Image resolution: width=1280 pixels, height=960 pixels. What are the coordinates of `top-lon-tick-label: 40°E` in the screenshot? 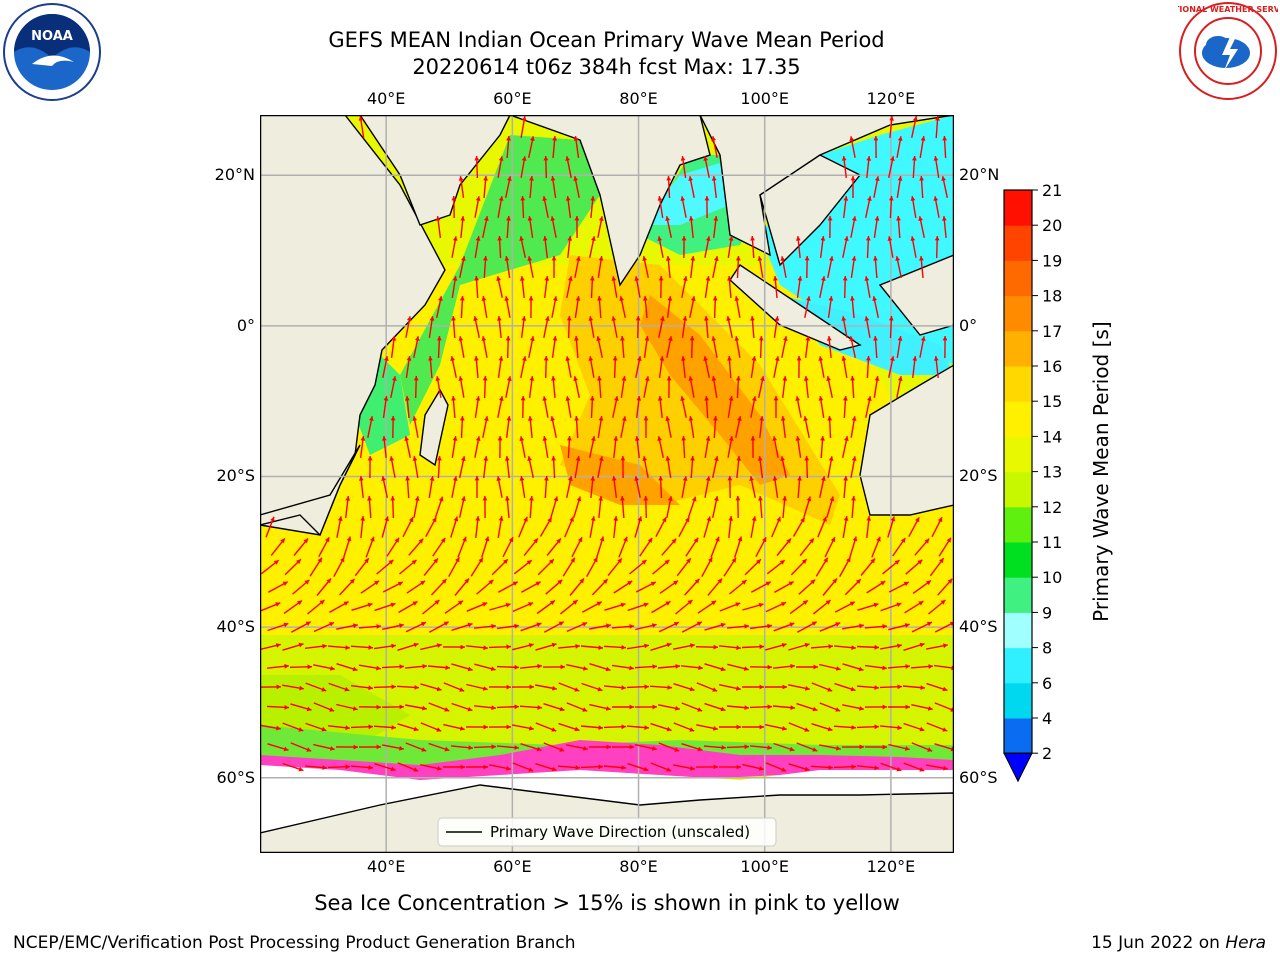 It's located at (386, 98).